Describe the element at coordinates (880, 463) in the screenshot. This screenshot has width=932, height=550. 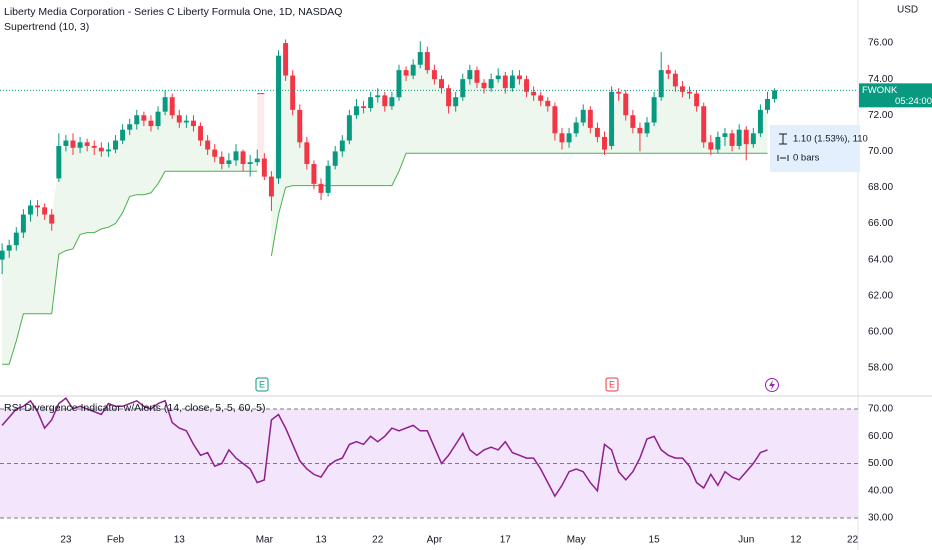
I see `y-tick-label: 50.00` at that location.